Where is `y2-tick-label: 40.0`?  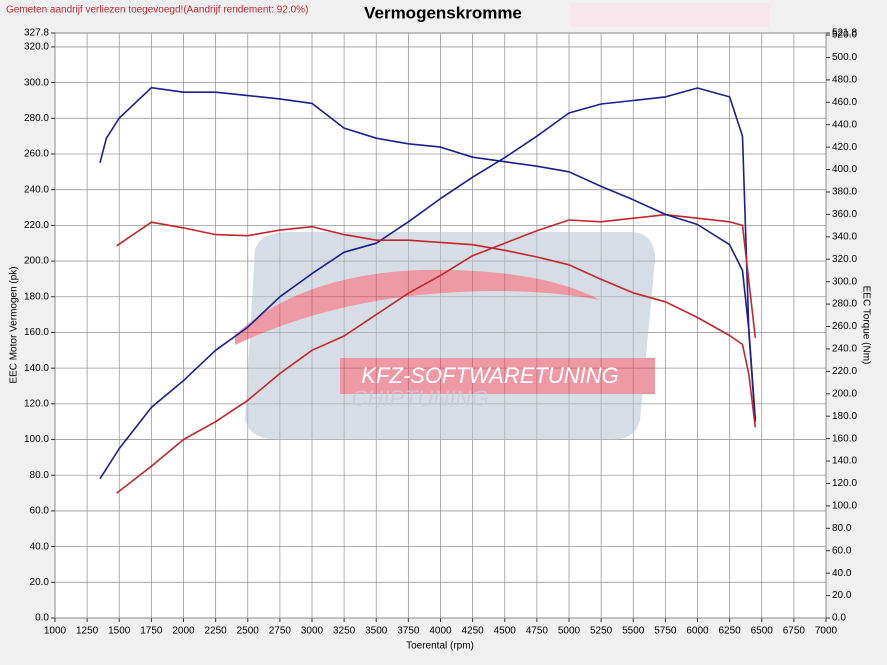
y2-tick-label: 40.0 is located at coordinates (842, 573).